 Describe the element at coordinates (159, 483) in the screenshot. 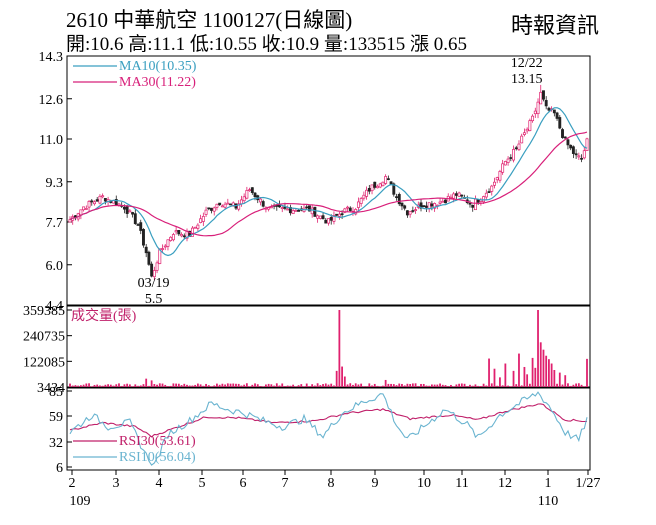

I see `x-tick-label: 4` at that location.